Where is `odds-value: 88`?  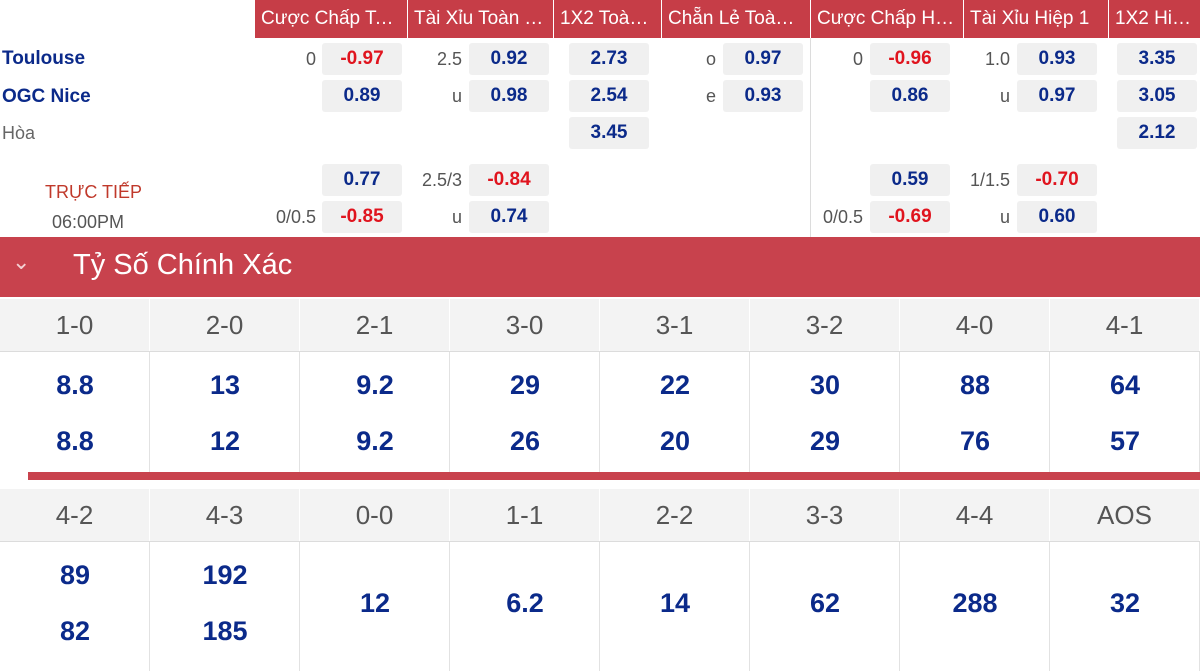 odds-value: 88 is located at coordinates (975, 385).